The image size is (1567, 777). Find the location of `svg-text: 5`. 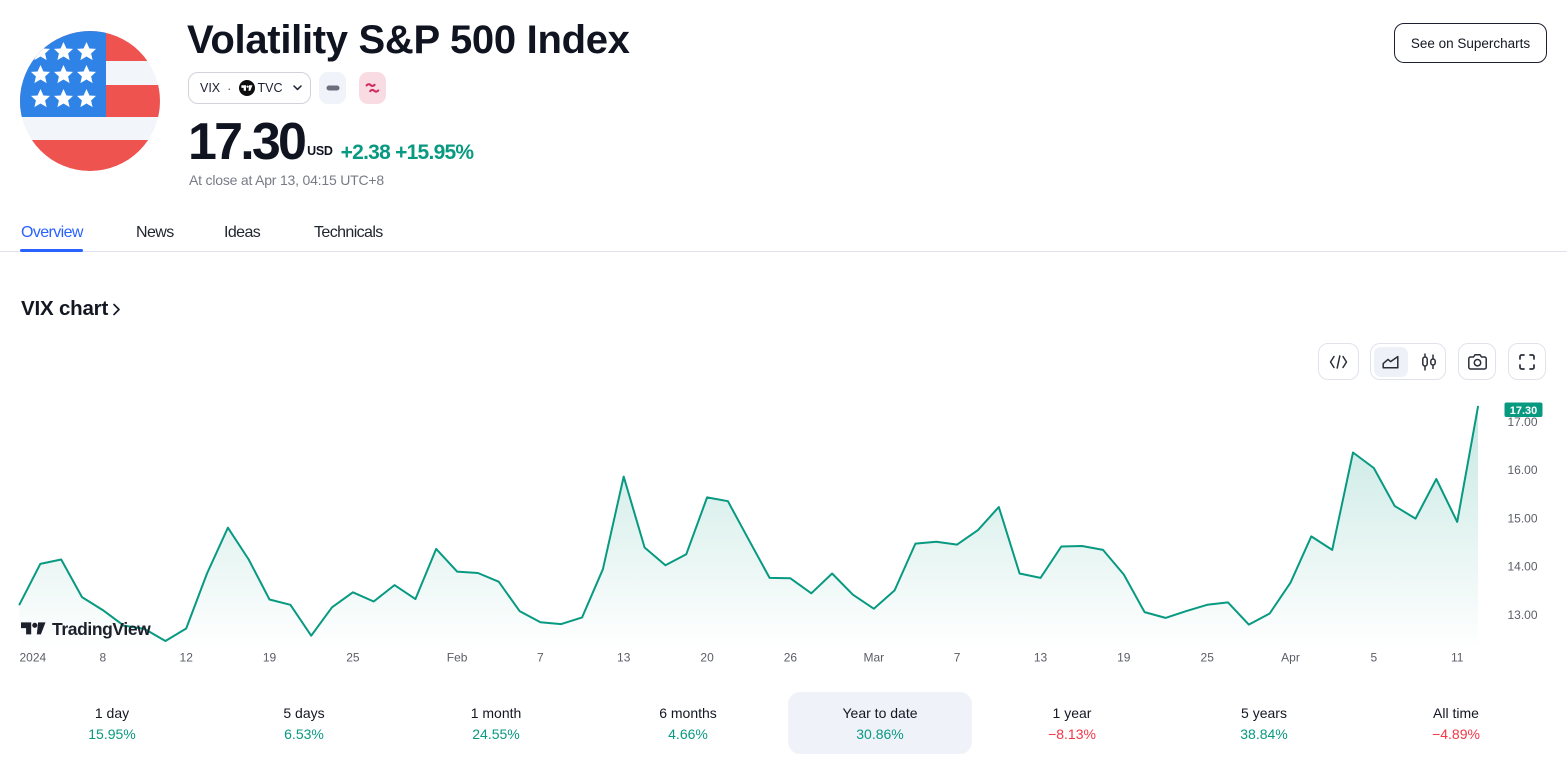

svg-text: 5 is located at coordinates (1373, 658).